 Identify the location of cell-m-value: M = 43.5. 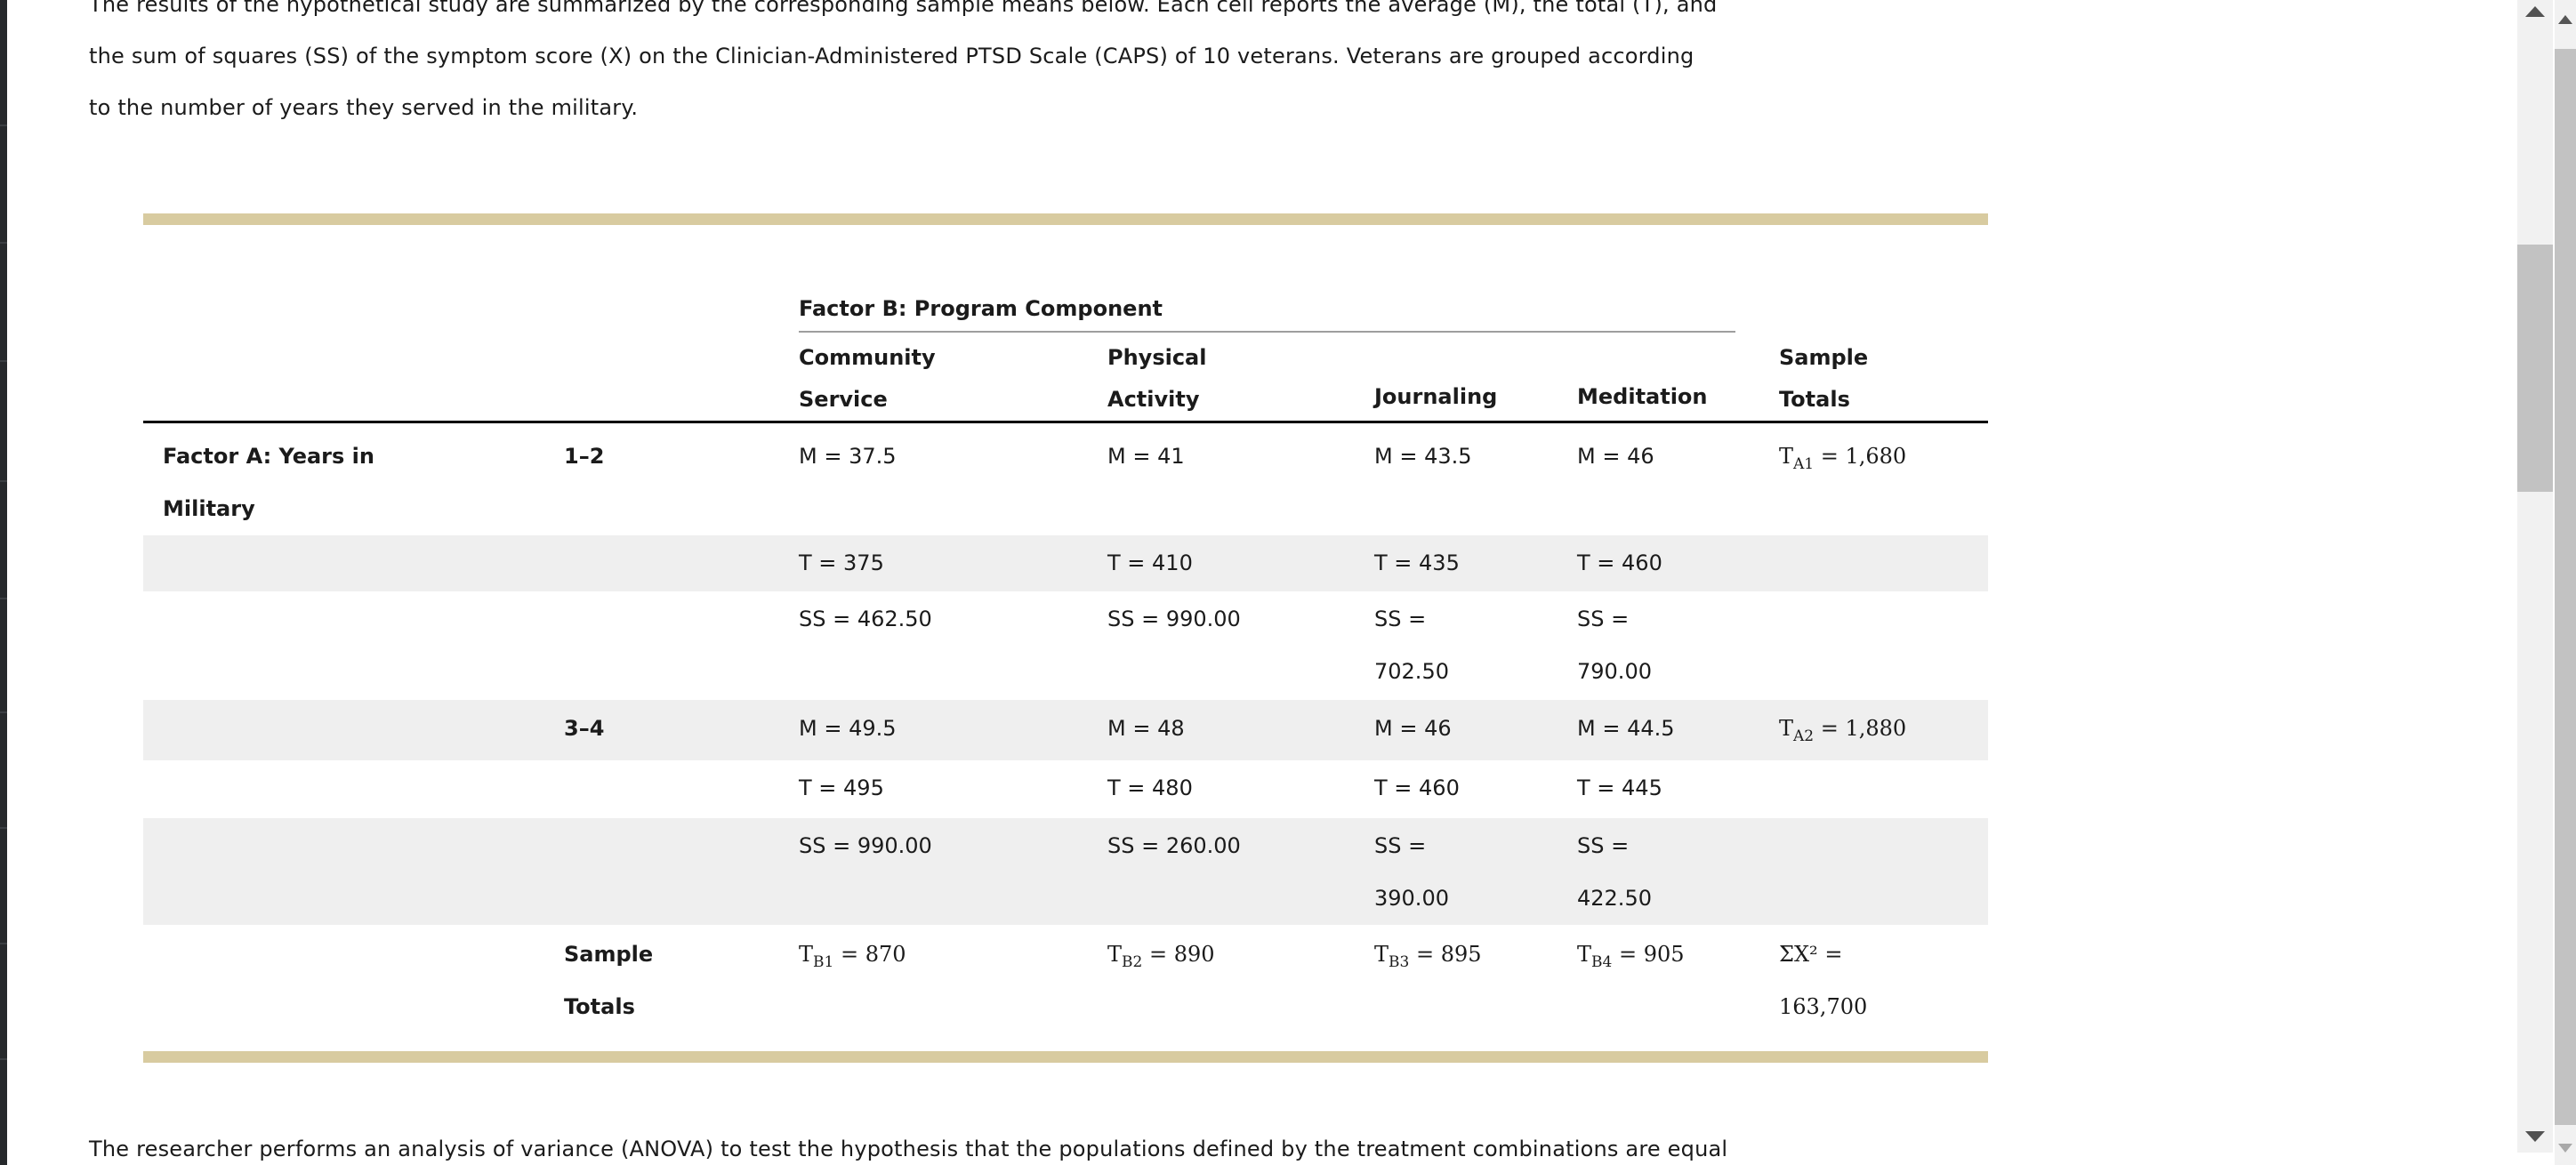
(1423, 457).